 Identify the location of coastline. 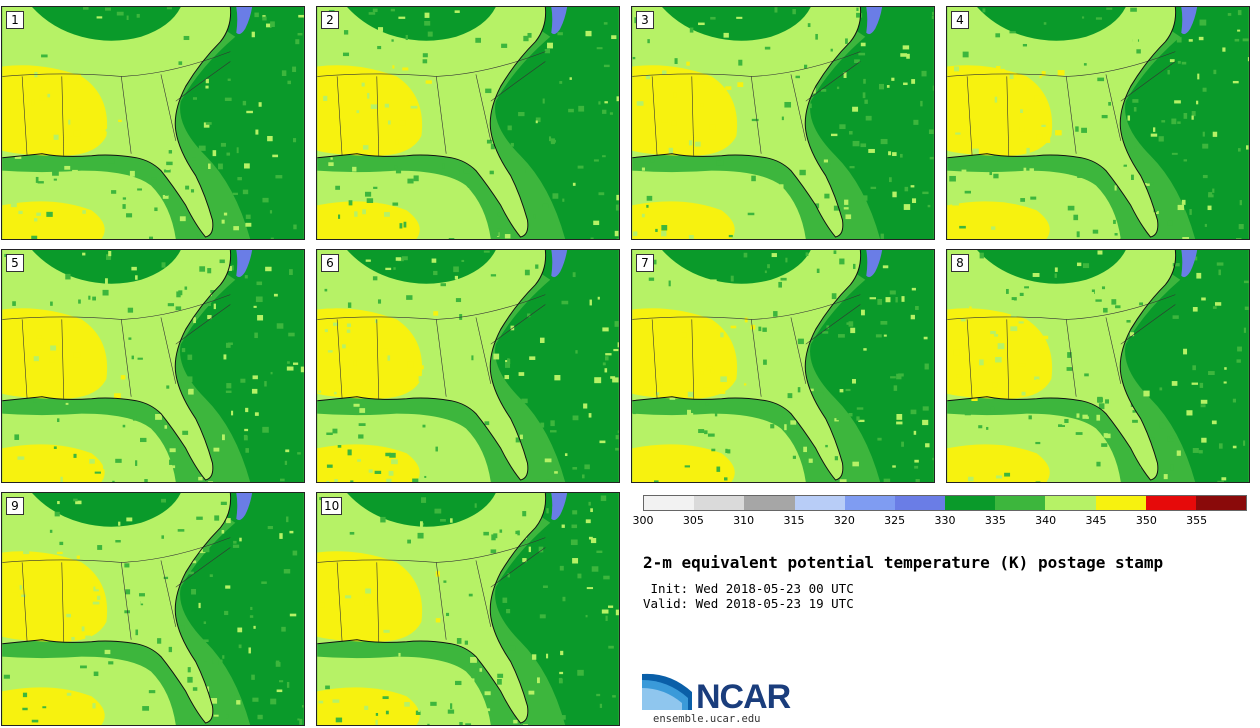
(747, 122).